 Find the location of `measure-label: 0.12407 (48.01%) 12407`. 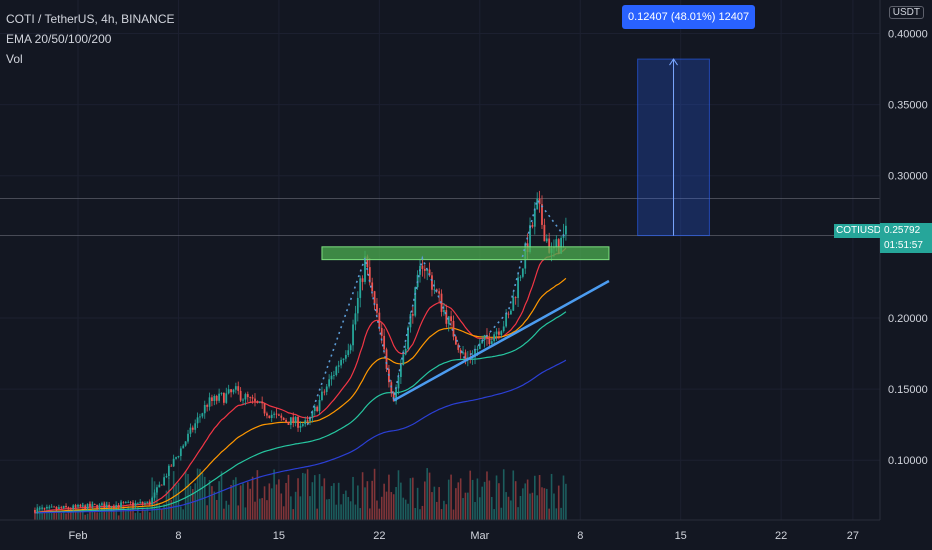

measure-label: 0.12407 (48.01%) 12407 is located at coordinates (689, 17).